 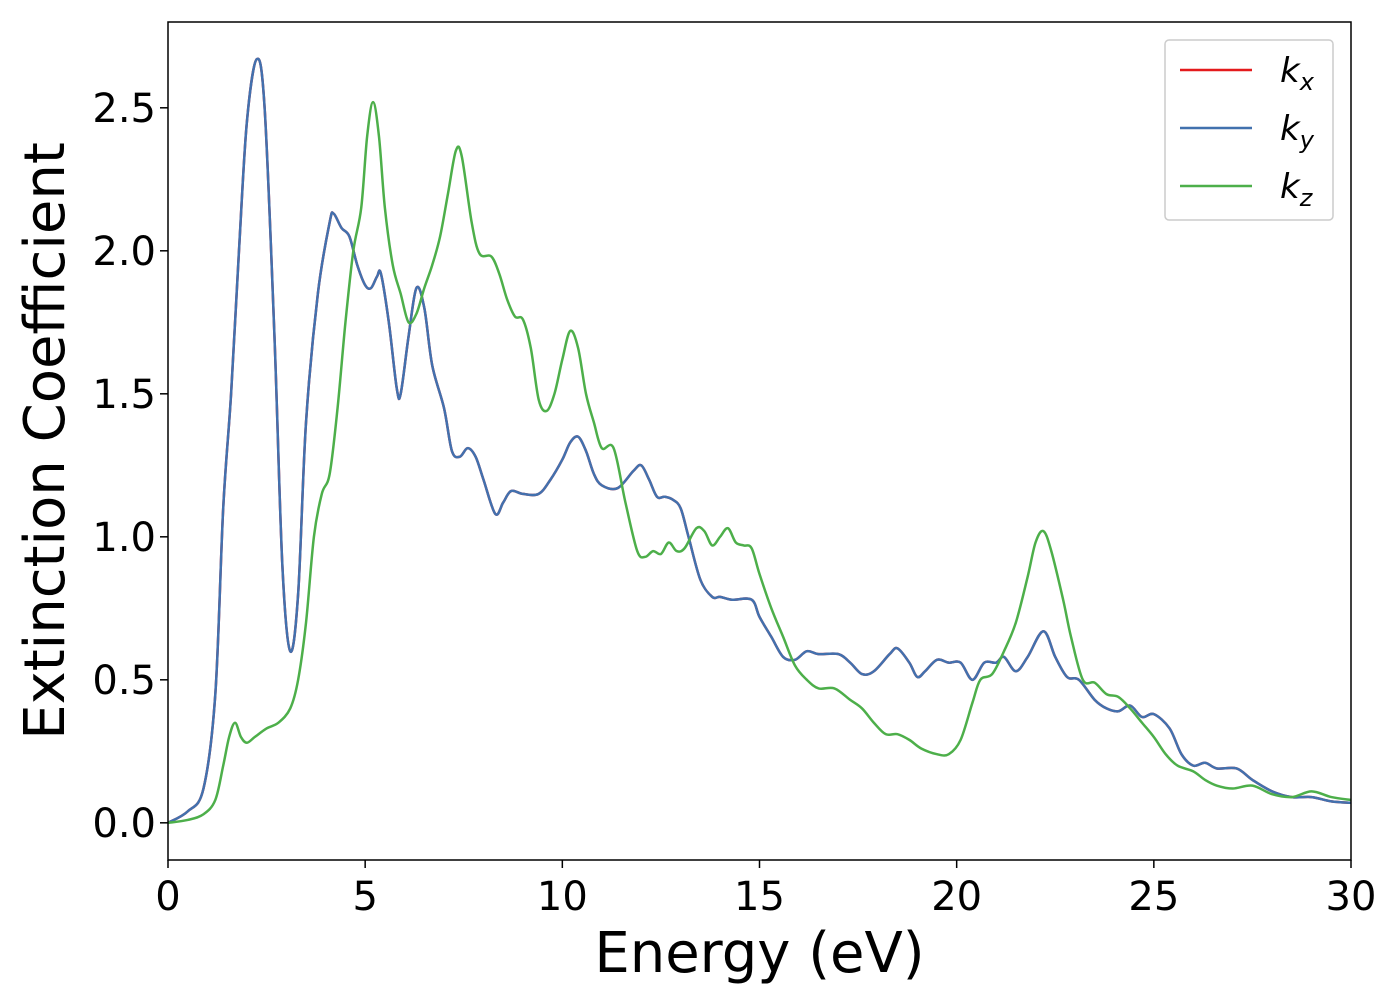 I want to click on legend-label-subscript: y, so click(x=1307, y=140).